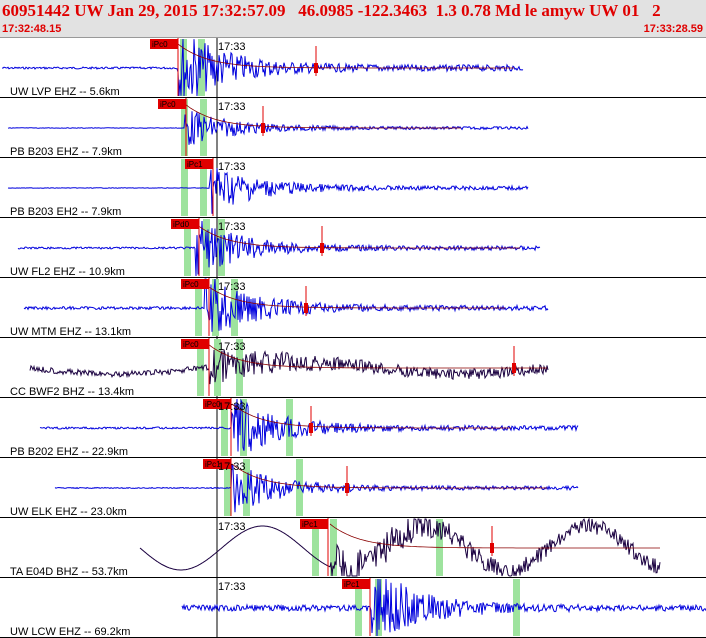 The width and height of the screenshot is (706, 638). What do you see at coordinates (673, 29) in the screenshot?
I see `end-time: 17:33:28.59` at bounding box center [673, 29].